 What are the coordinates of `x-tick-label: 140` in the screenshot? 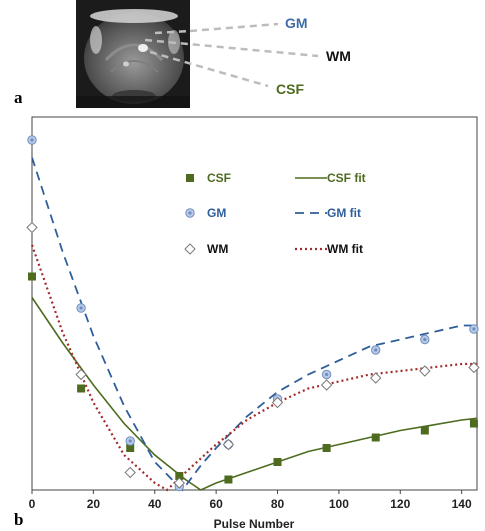 It's located at (462, 504).